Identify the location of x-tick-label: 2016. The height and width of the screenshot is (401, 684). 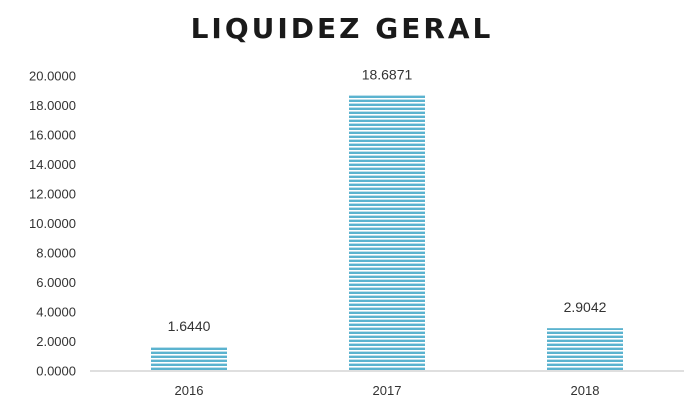
(189, 390).